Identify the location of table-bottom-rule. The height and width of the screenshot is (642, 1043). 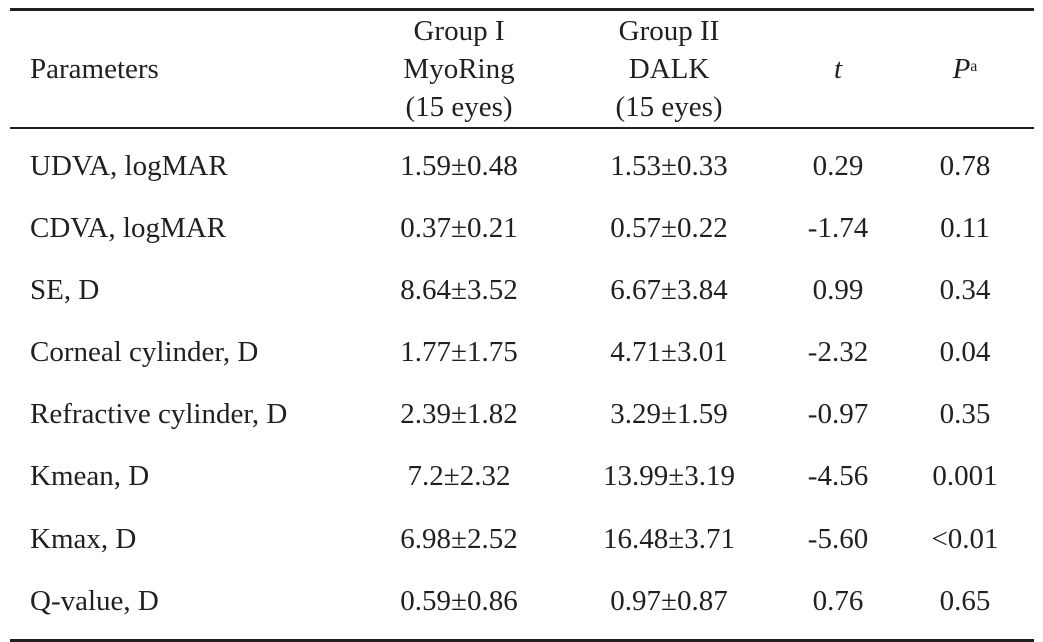
(522, 640).